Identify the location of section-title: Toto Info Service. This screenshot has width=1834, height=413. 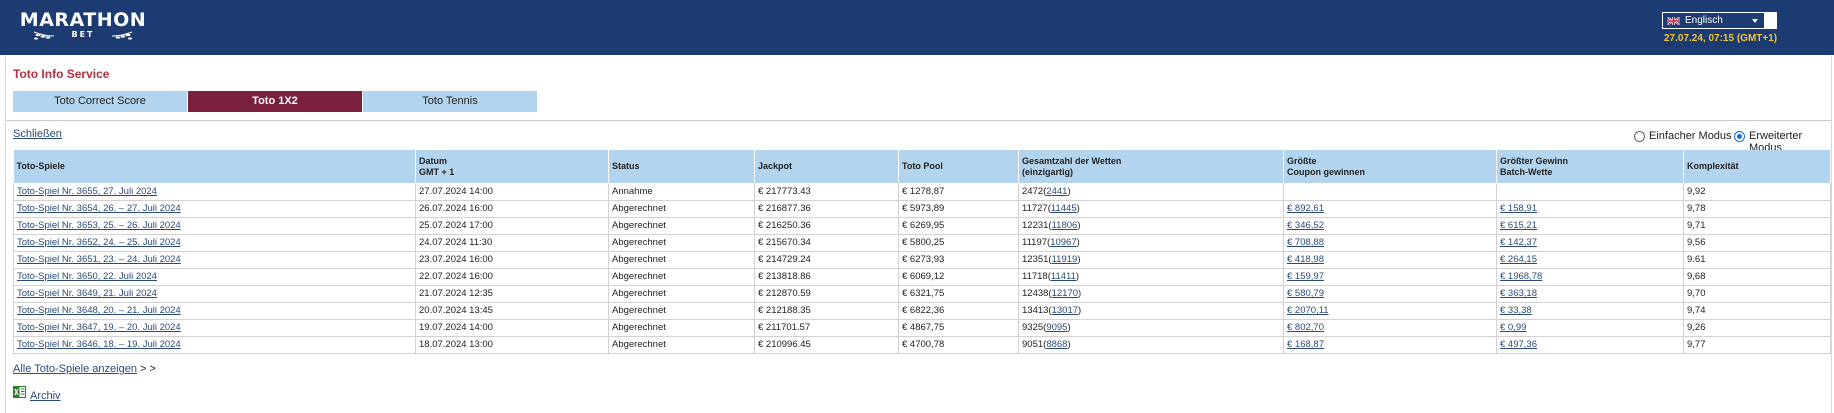
(61, 74).